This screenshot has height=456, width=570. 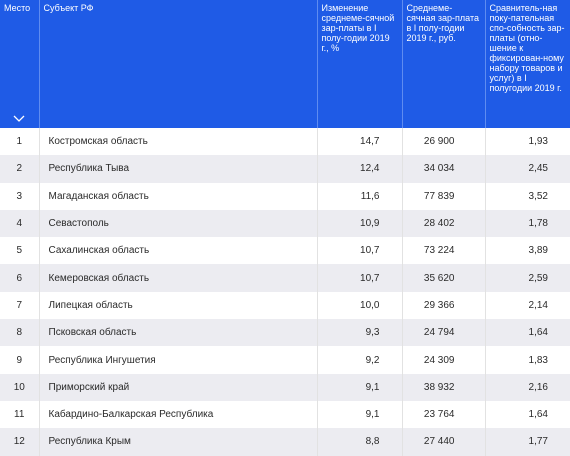 What do you see at coordinates (20, 142) in the screenshot?
I see `rank-cell: 1` at bounding box center [20, 142].